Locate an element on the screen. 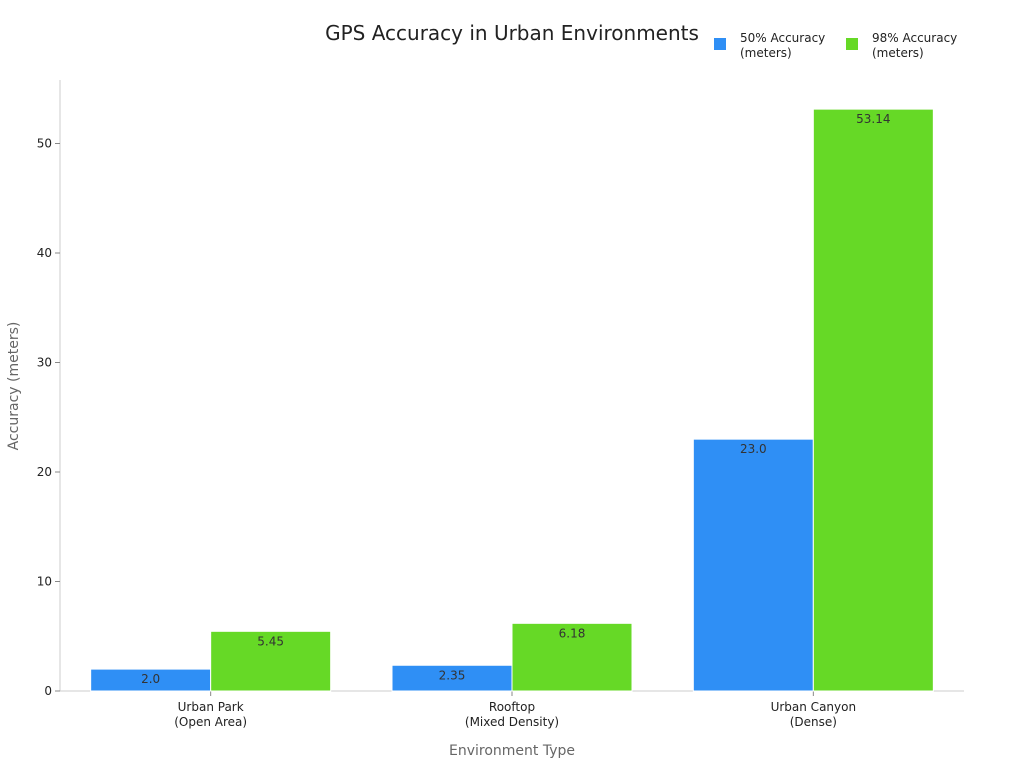  data-label: 53.14 is located at coordinates (873, 119).